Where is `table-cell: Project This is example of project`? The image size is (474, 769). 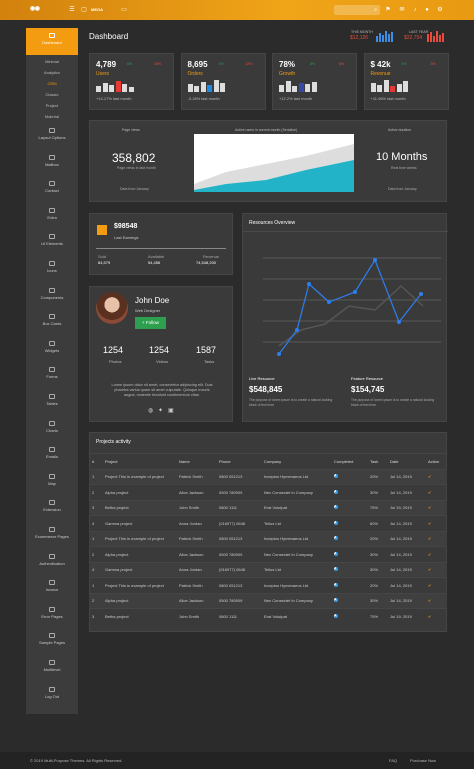 table-cell: Project This is example of project is located at coordinates (139, 476).